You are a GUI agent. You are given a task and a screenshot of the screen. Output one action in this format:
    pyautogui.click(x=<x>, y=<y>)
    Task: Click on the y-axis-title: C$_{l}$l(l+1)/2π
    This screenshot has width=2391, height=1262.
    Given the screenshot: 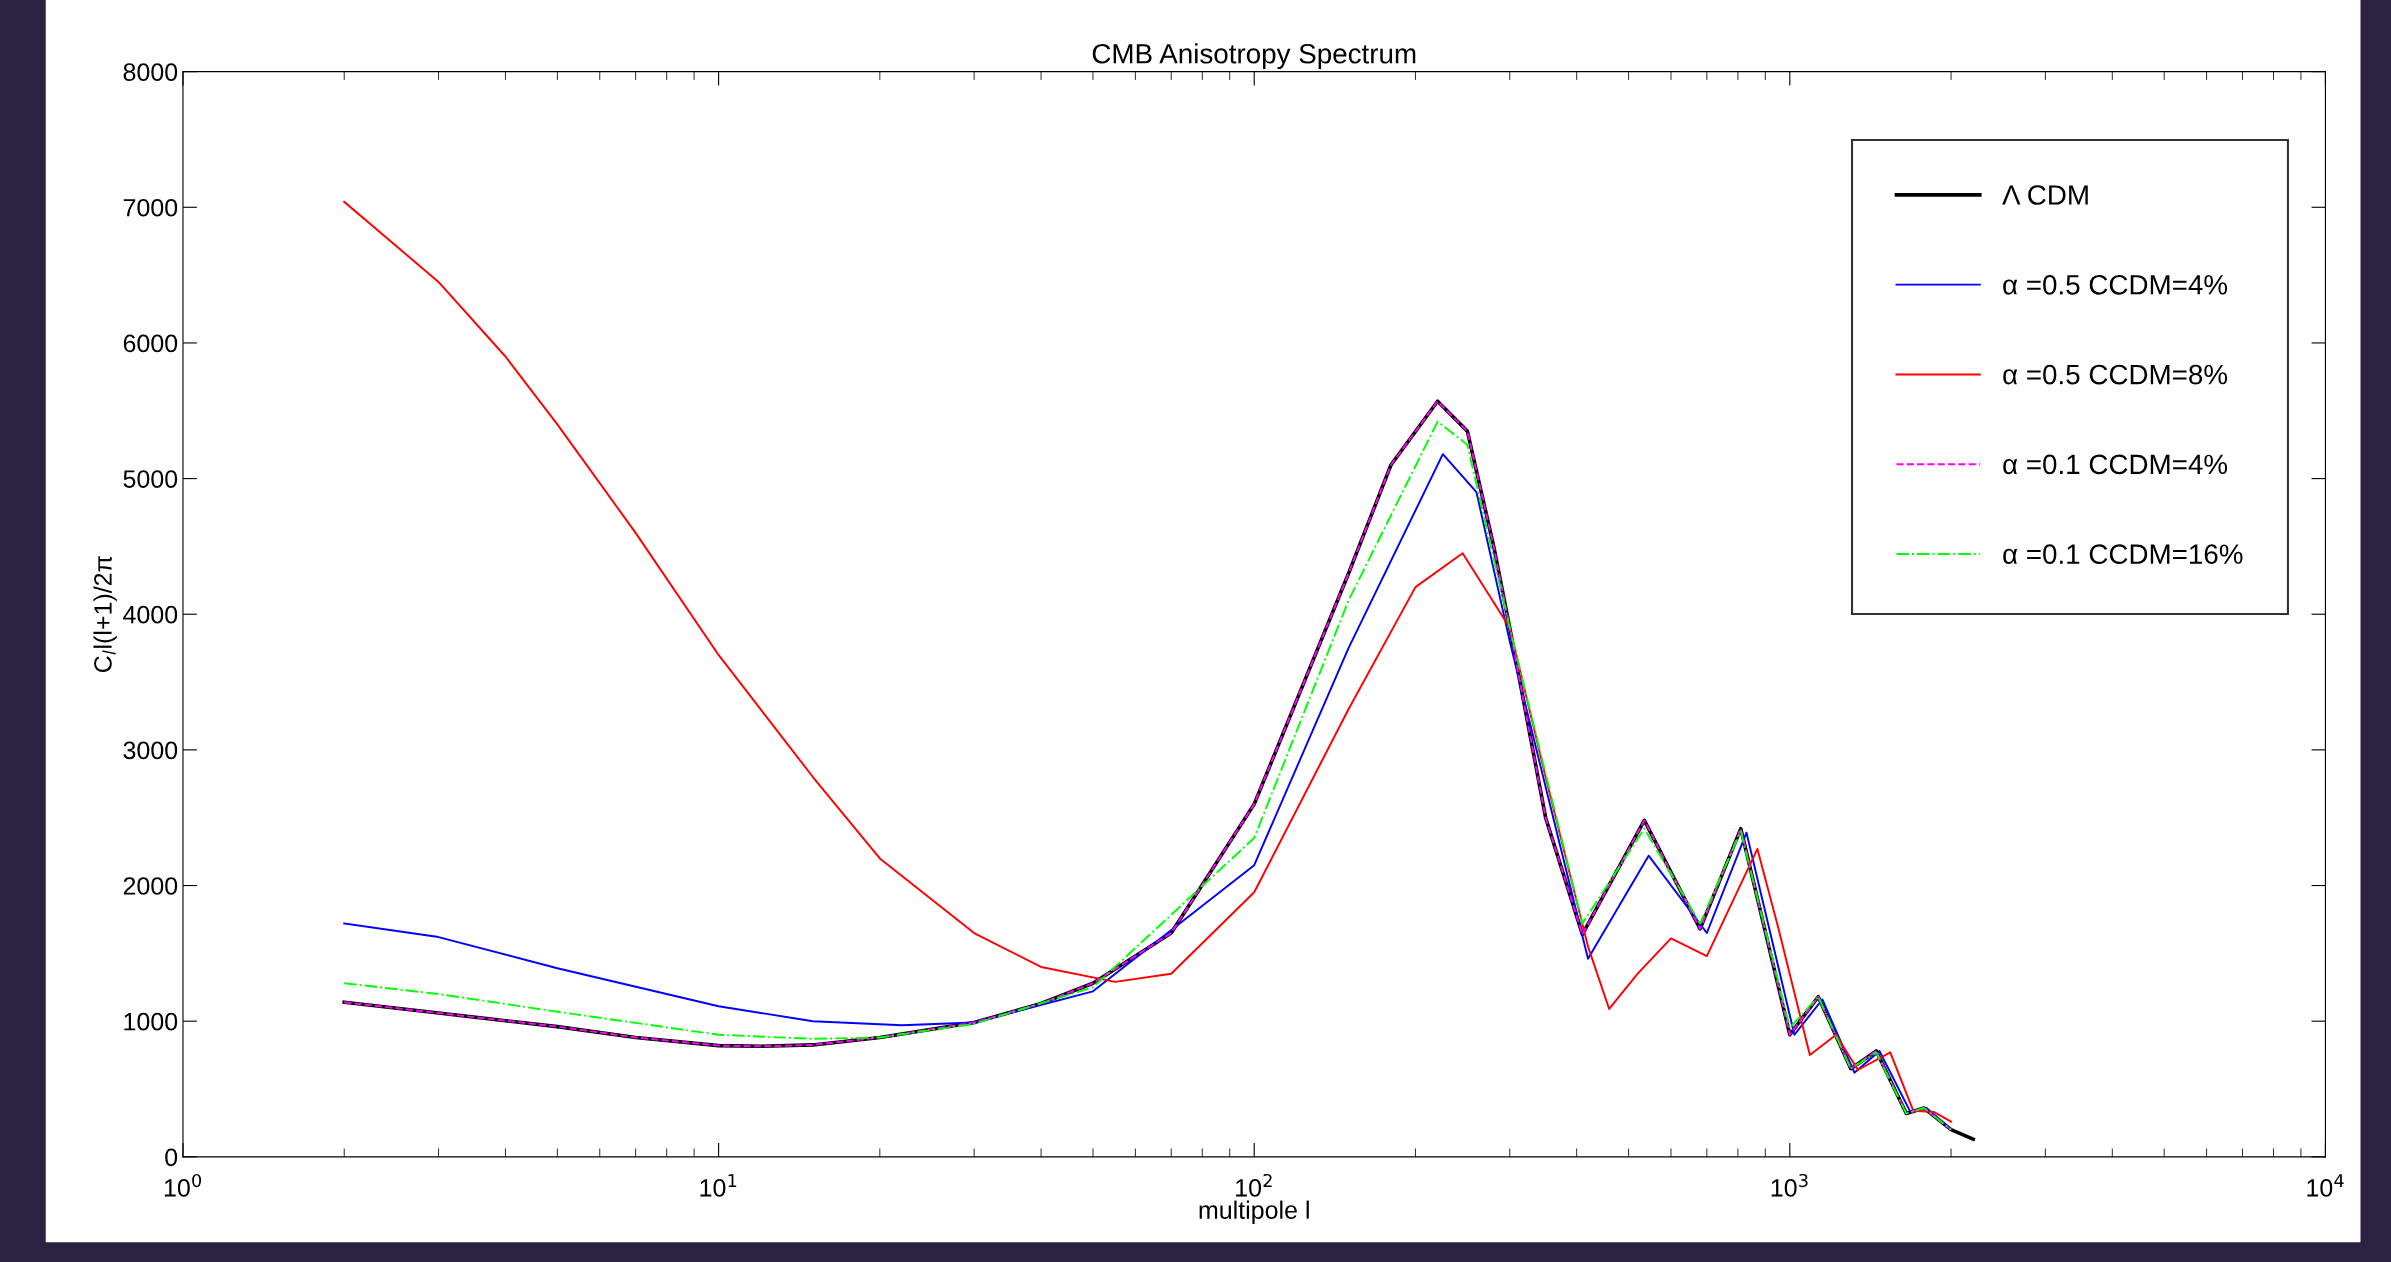 What is the action you would take?
    pyautogui.click(x=105, y=614)
    